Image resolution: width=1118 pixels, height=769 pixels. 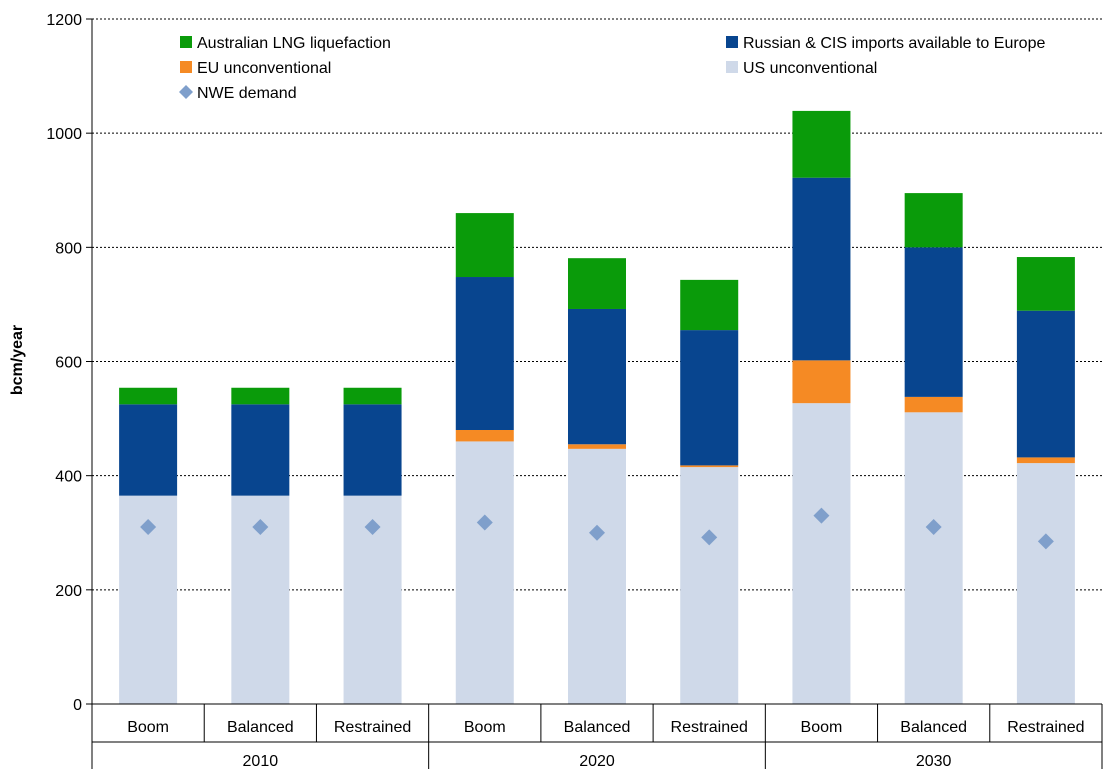 What do you see at coordinates (247, 93) in the screenshot?
I see `legend-label: NWE demand` at bounding box center [247, 93].